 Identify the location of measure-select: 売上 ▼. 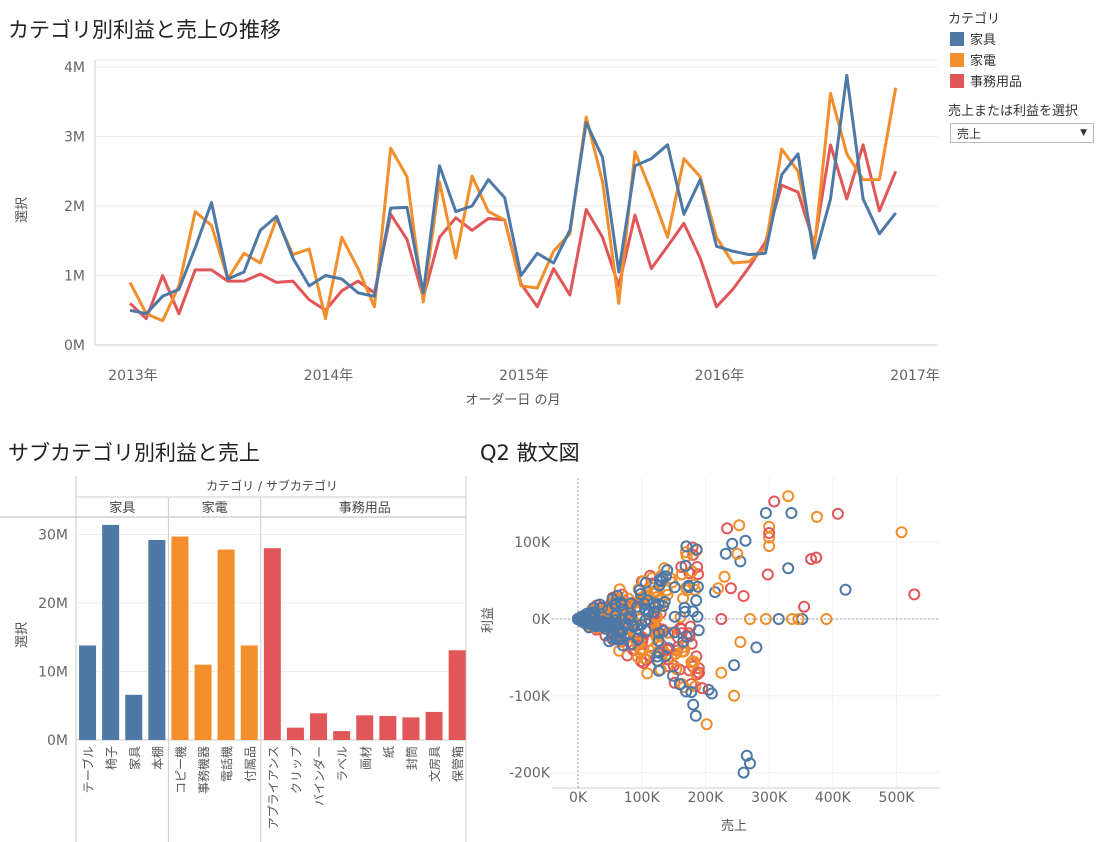
(1022, 133).